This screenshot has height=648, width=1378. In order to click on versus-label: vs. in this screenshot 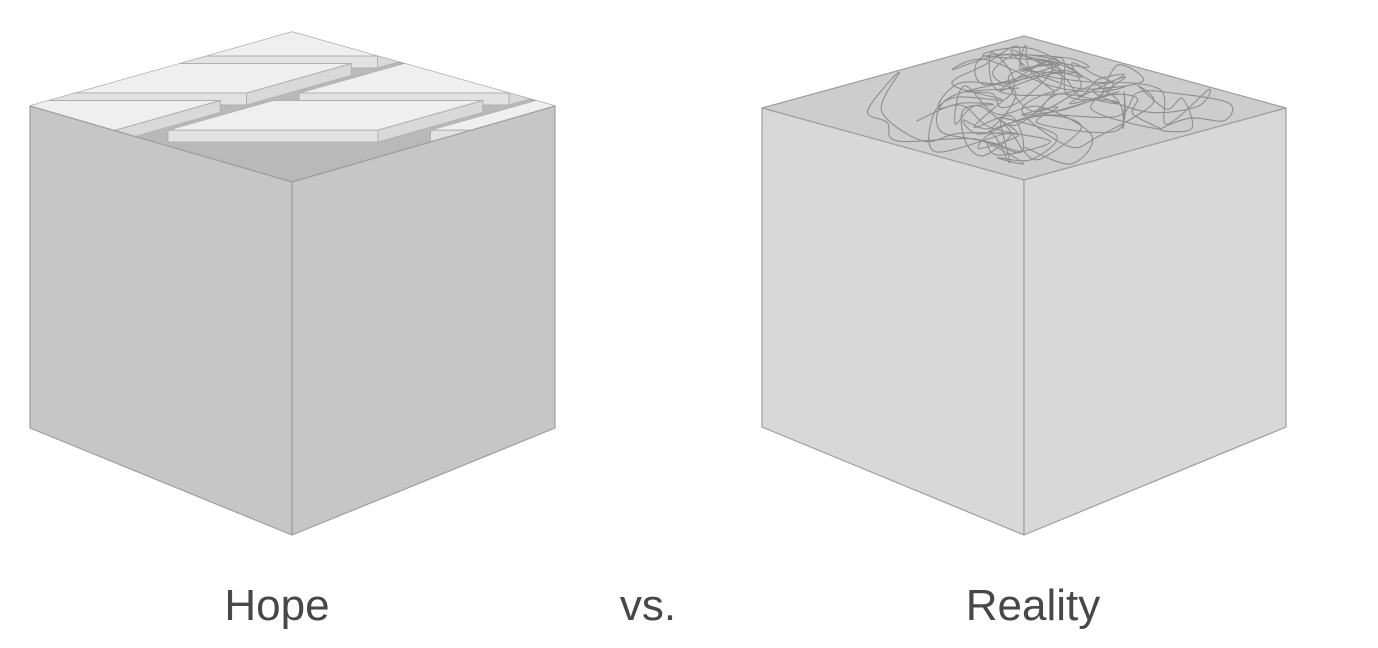, I will do `click(648, 605)`.